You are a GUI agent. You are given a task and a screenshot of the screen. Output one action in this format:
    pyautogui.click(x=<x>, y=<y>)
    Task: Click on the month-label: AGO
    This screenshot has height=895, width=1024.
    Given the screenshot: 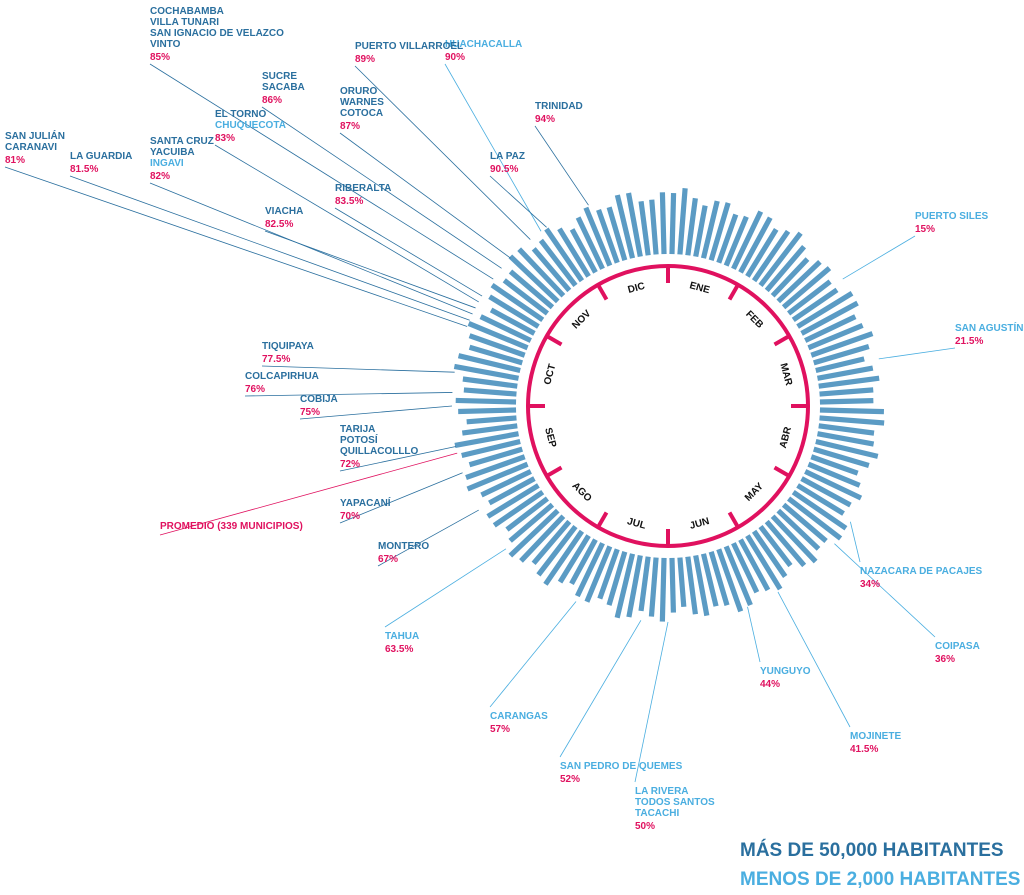 What is the action you would take?
    pyautogui.click(x=582, y=492)
    